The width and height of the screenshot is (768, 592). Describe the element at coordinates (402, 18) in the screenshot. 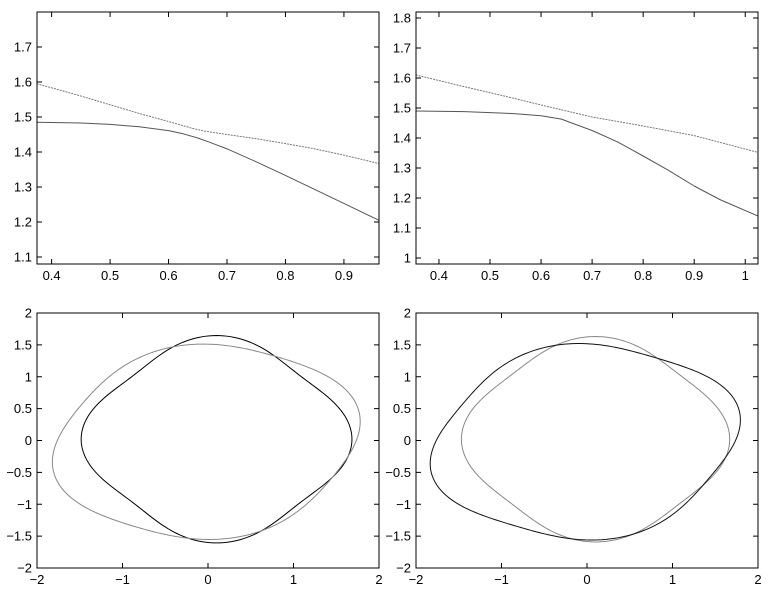

I see `y-tick-label: 1.8` at that location.